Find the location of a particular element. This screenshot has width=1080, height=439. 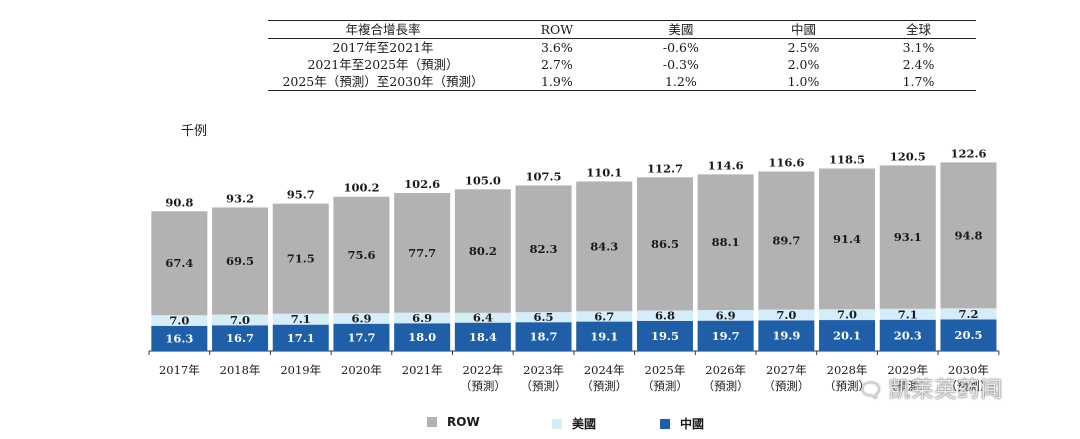

data-label-us: 6.4 is located at coordinates (483, 318).